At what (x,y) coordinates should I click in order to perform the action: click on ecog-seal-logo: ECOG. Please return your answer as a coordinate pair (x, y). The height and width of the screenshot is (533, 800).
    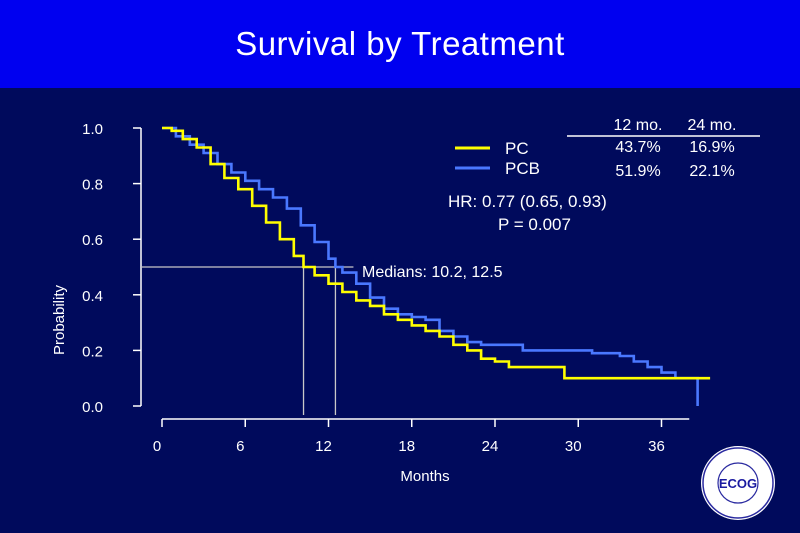
    Looking at the image, I should click on (738, 483).